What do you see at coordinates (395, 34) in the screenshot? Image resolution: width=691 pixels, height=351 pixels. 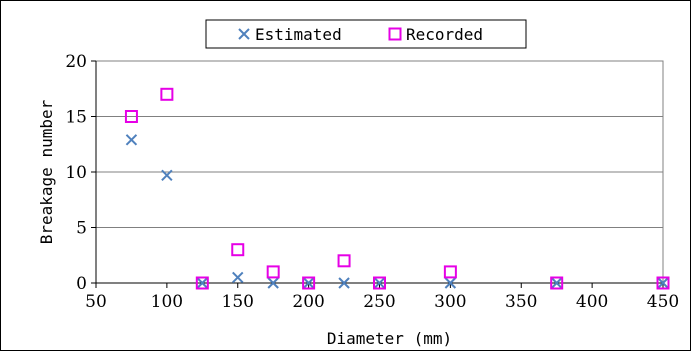 I see `legend-marker-recorded` at bounding box center [395, 34].